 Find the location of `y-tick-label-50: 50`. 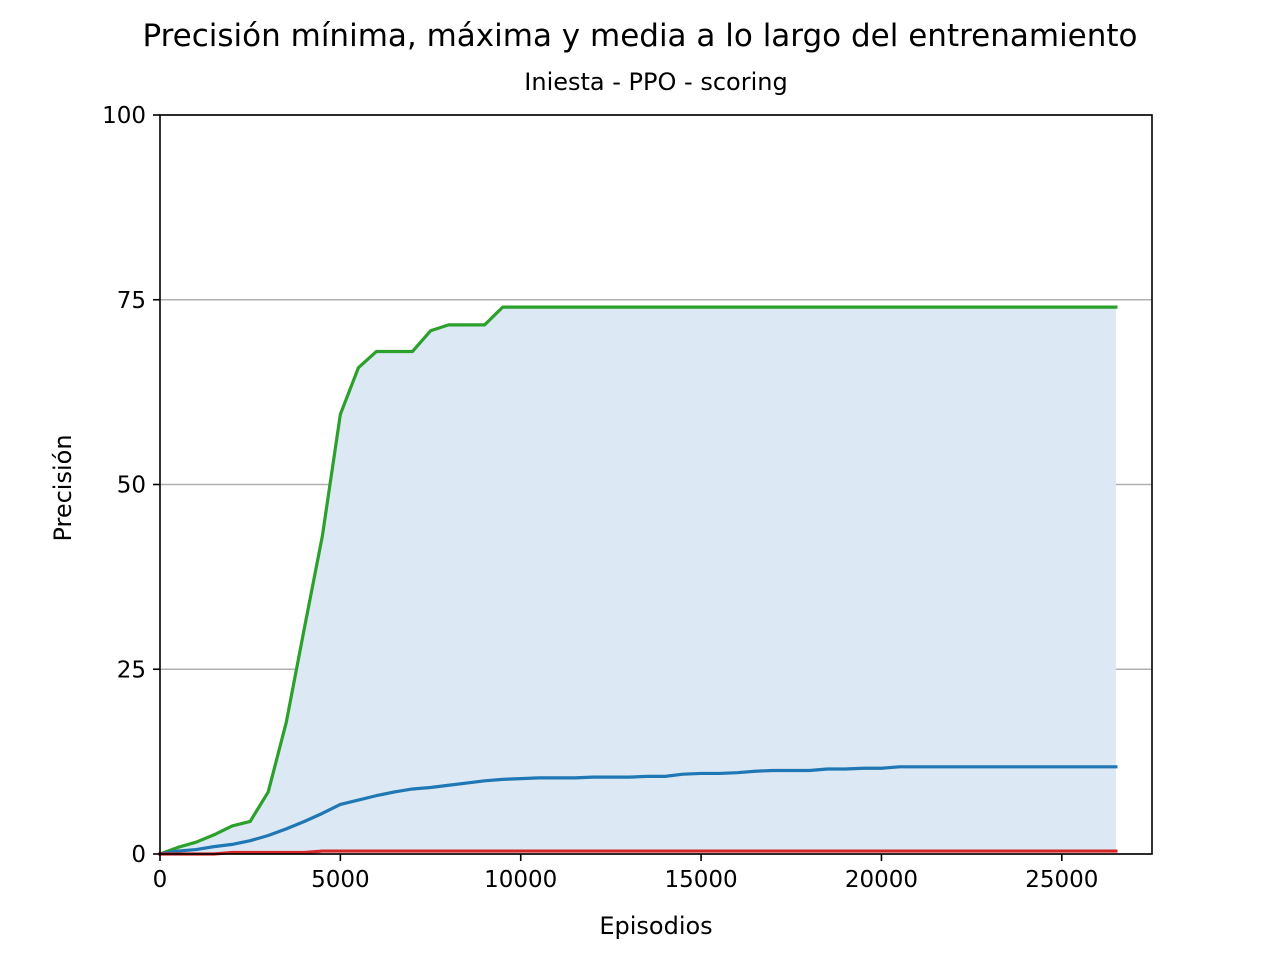

y-tick-label-50: 50 is located at coordinates (131, 486).